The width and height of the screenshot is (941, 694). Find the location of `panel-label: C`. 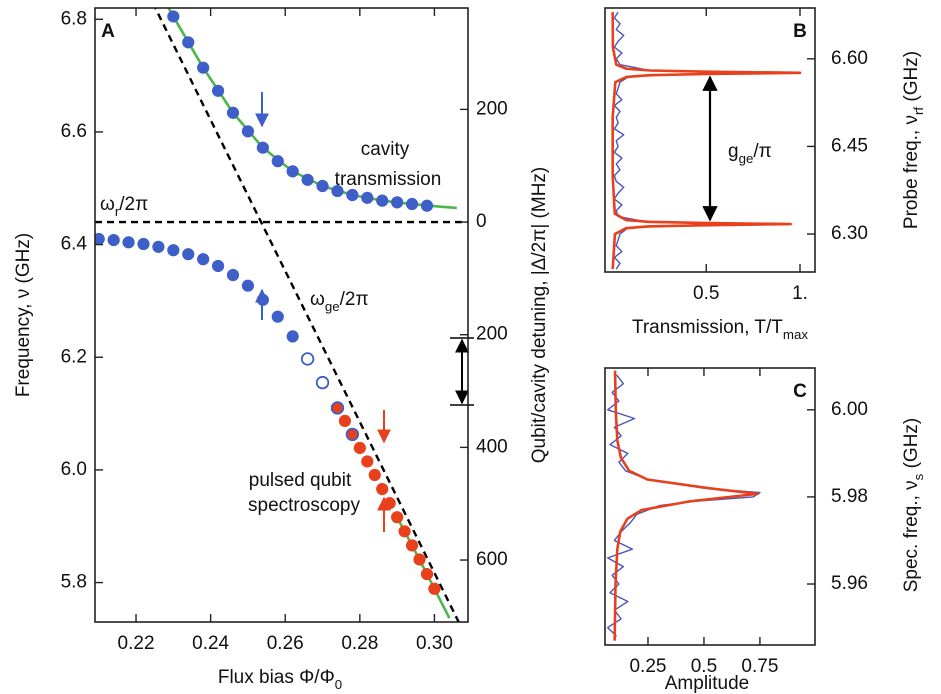

panel-label: C is located at coordinates (800, 391).